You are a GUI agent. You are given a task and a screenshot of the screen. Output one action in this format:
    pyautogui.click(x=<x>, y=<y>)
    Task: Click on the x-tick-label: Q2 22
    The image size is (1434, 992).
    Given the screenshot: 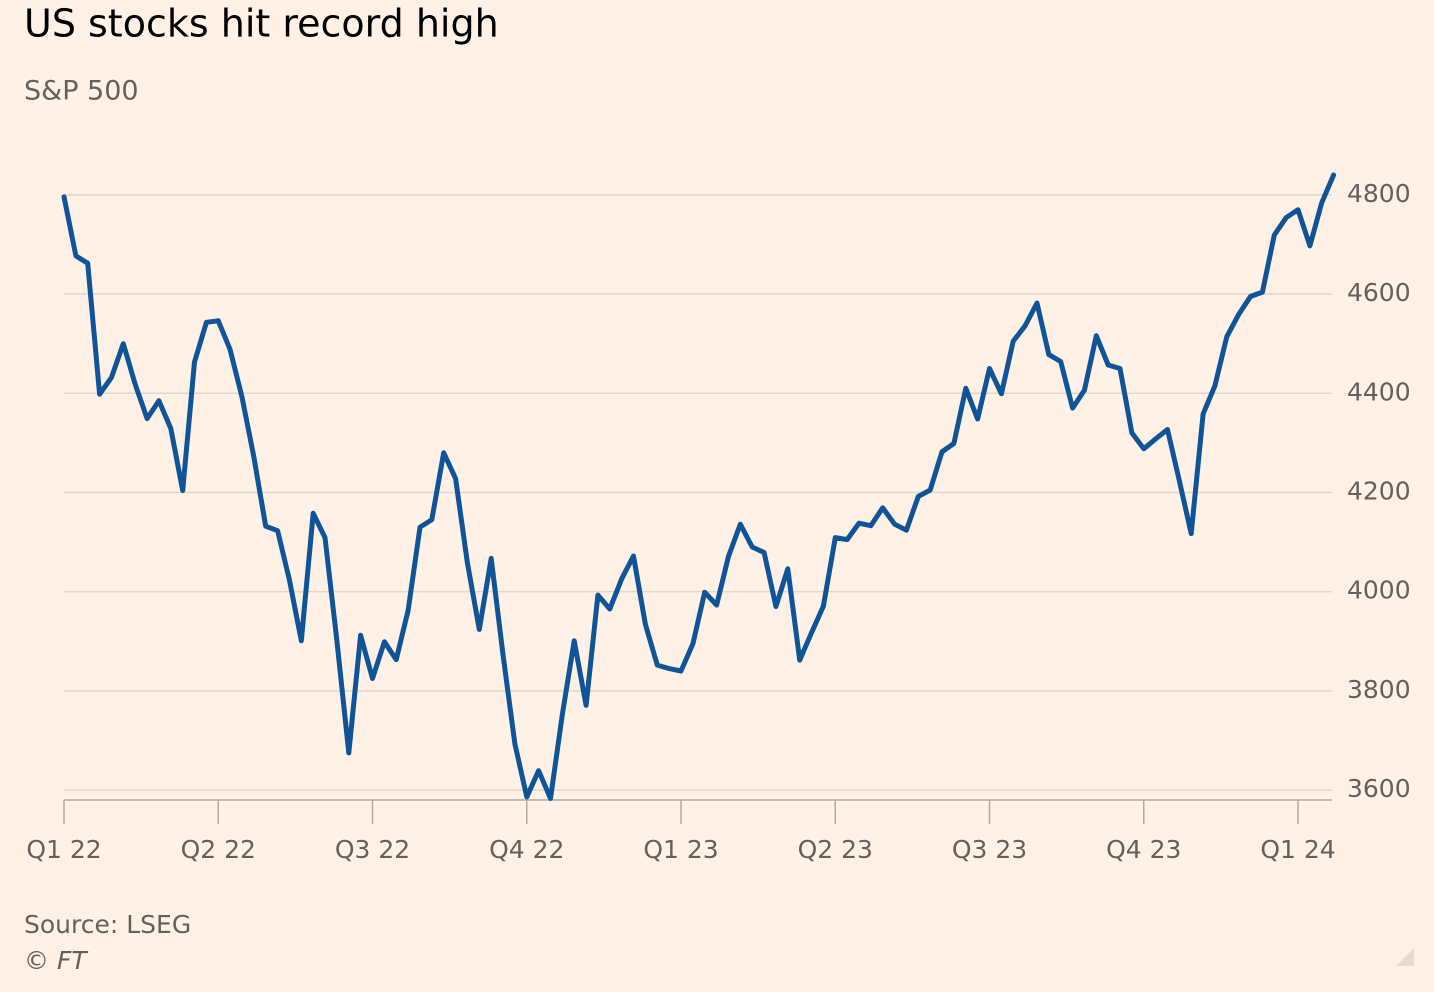 What is the action you would take?
    pyautogui.click(x=218, y=849)
    